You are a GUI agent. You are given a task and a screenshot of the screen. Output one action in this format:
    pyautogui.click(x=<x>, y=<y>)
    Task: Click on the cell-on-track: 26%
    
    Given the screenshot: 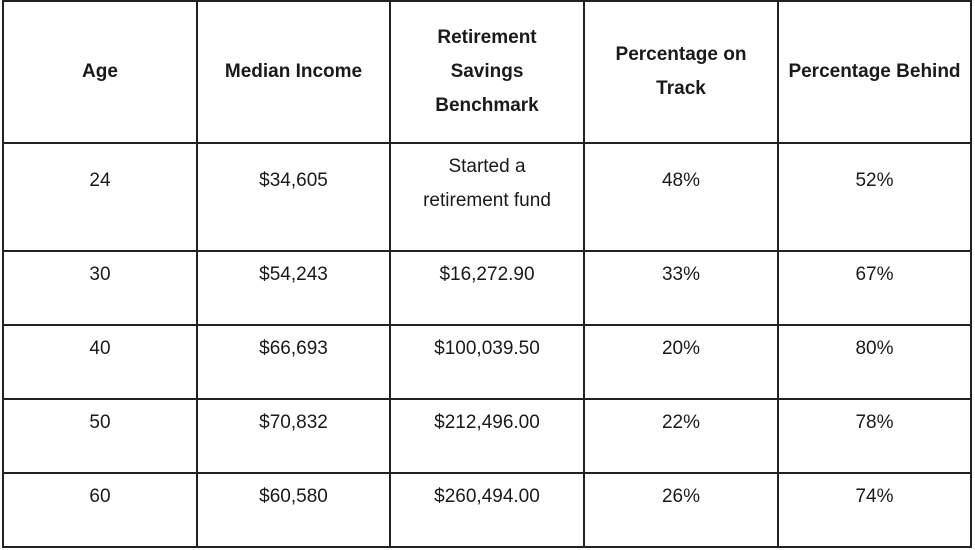 What is the action you would take?
    pyautogui.click(x=681, y=510)
    